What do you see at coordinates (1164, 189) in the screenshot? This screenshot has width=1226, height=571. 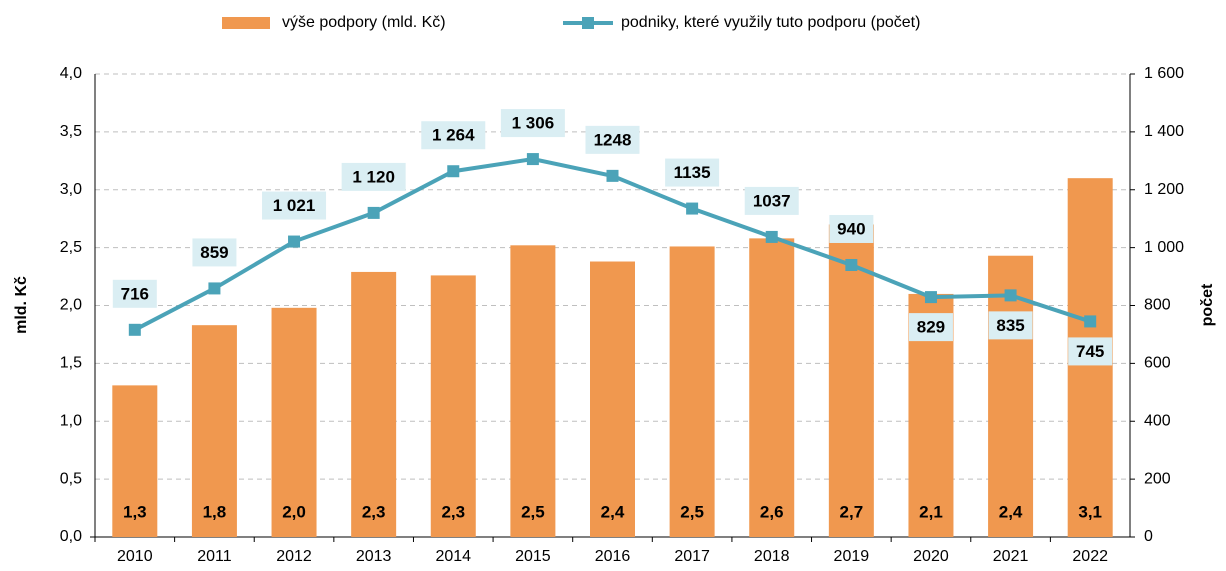 I see `y2-tick-label: 1 200` at bounding box center [1164, 189].